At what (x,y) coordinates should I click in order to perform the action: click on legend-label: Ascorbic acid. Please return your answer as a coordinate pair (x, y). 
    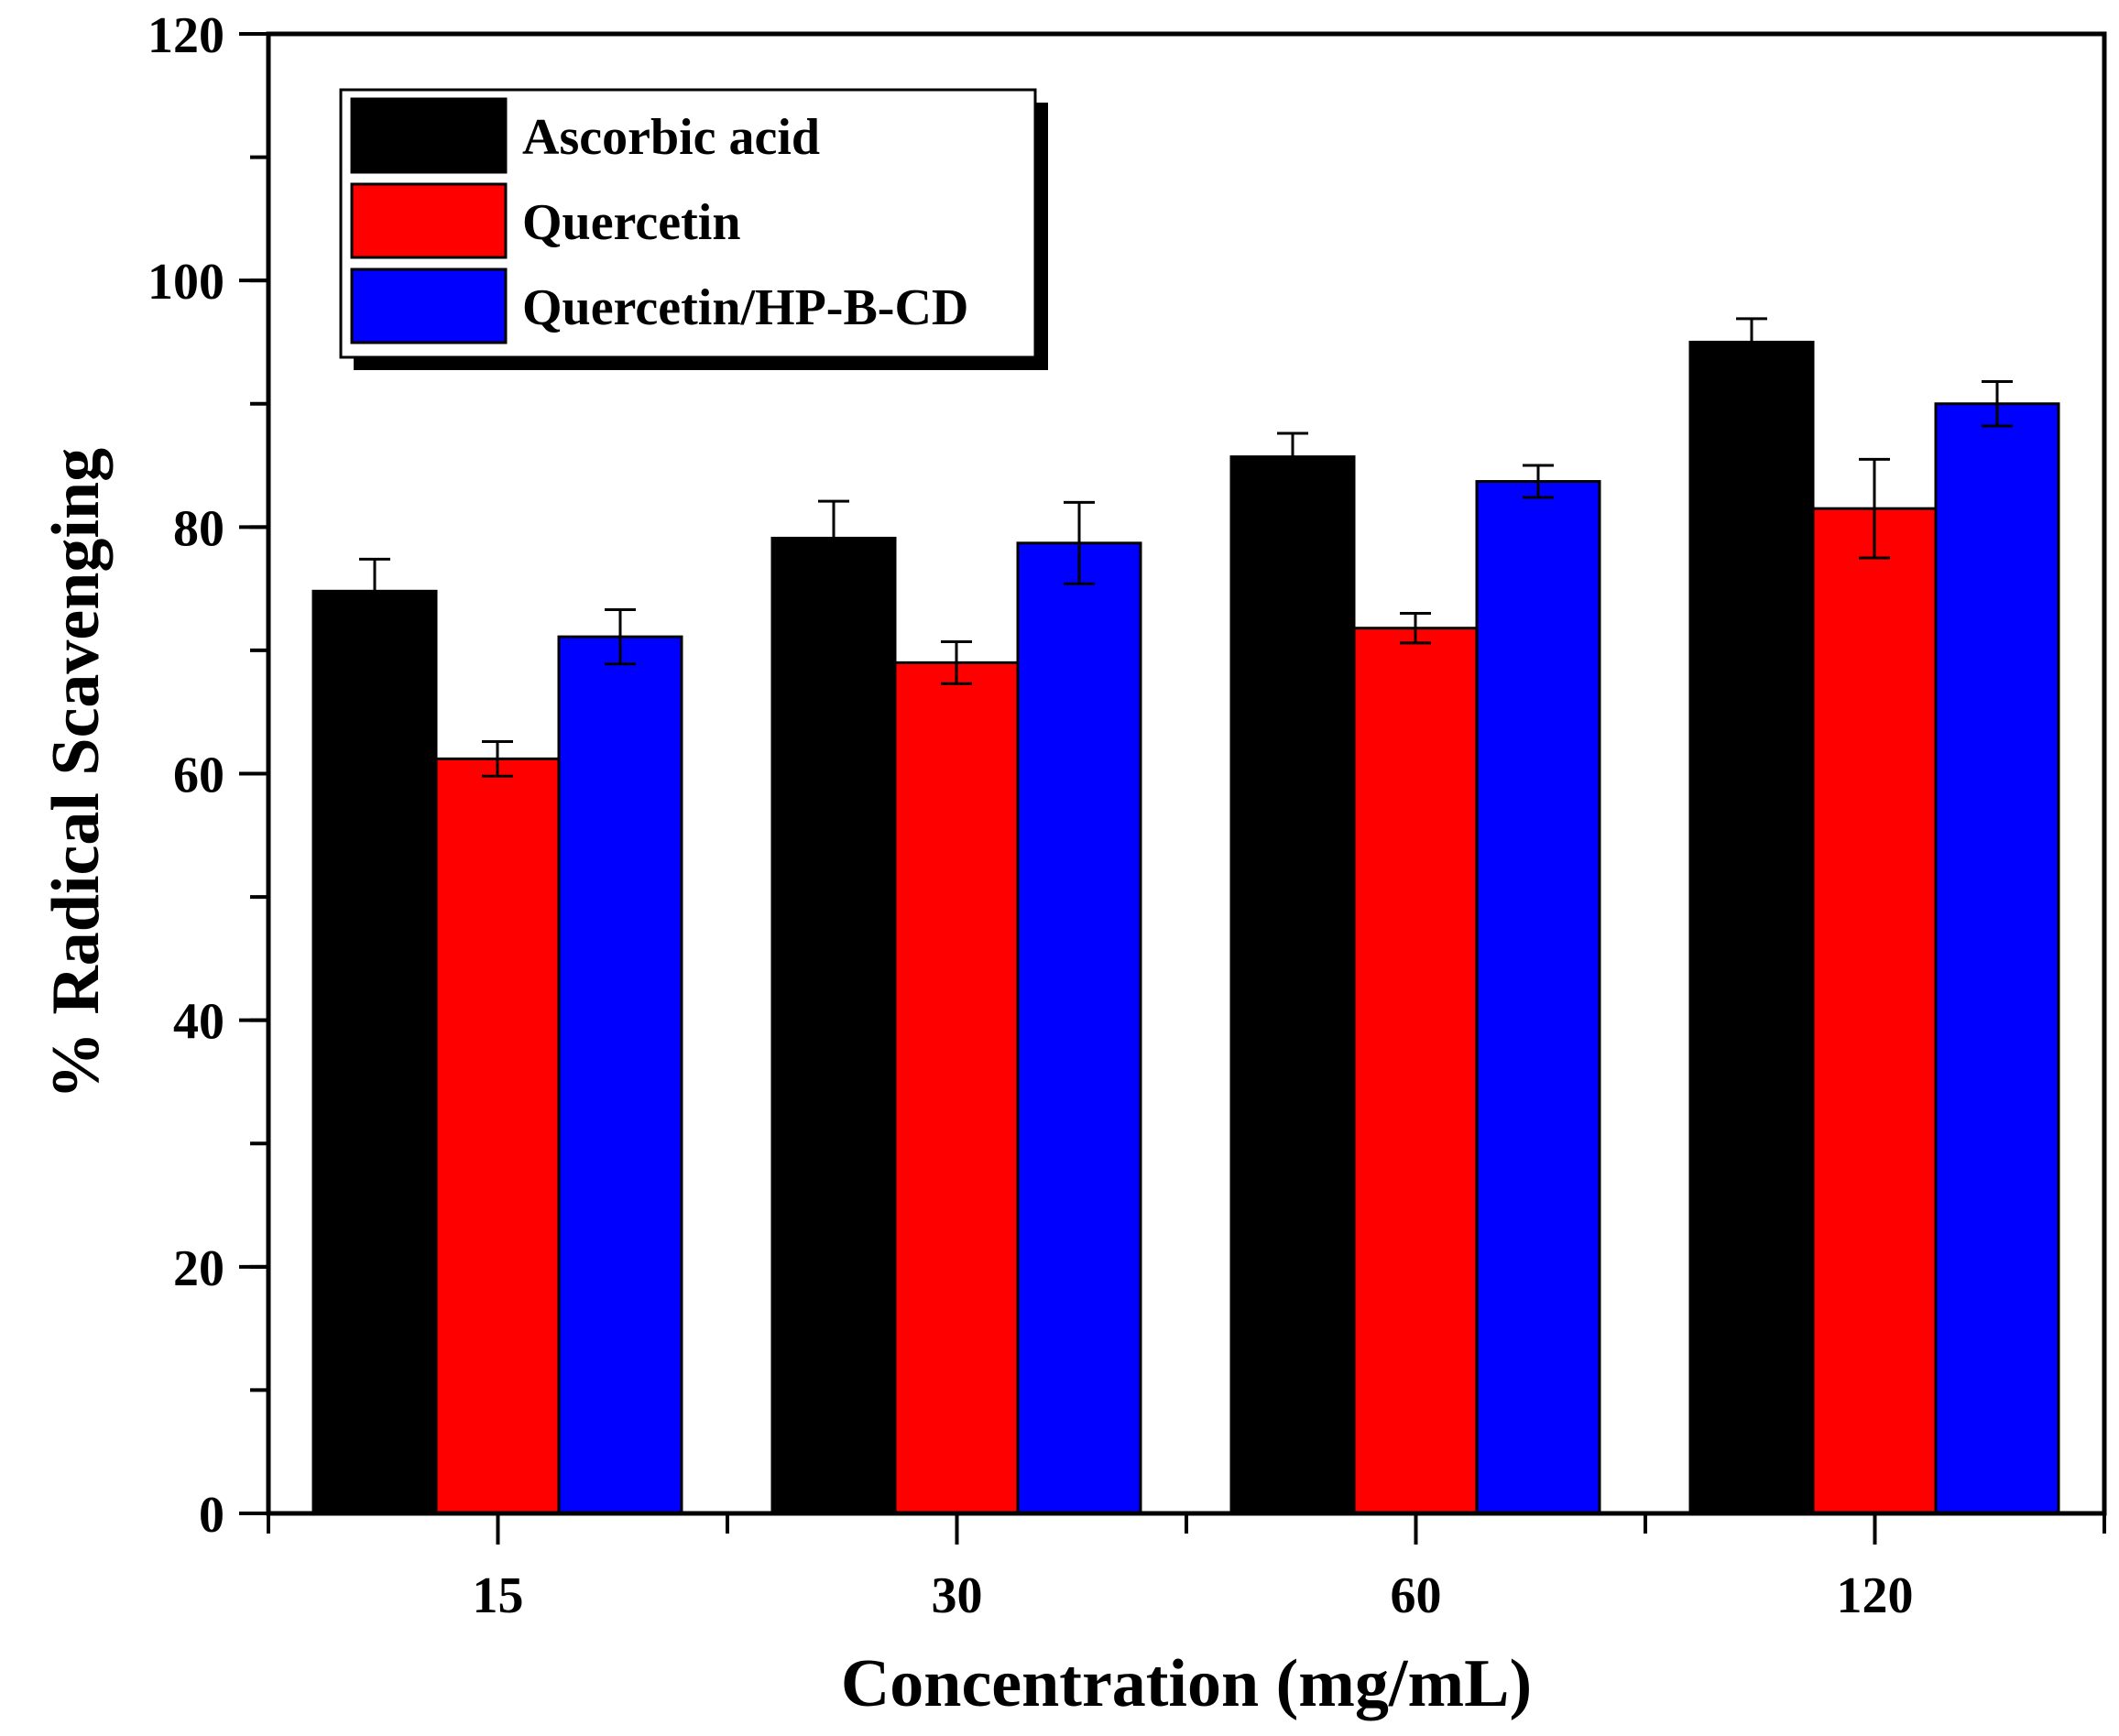
    Looking at the image, I should click on (671, 138).